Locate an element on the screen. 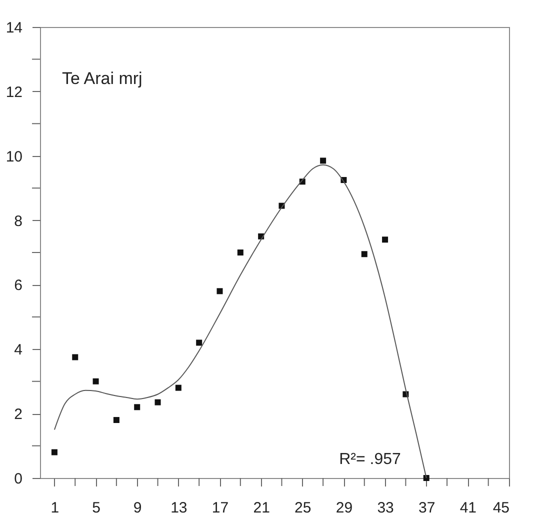 Image resolution: width=542 pixels, height=530 pixels. x-tick-label: 41 is located at coordinates (468, 508).